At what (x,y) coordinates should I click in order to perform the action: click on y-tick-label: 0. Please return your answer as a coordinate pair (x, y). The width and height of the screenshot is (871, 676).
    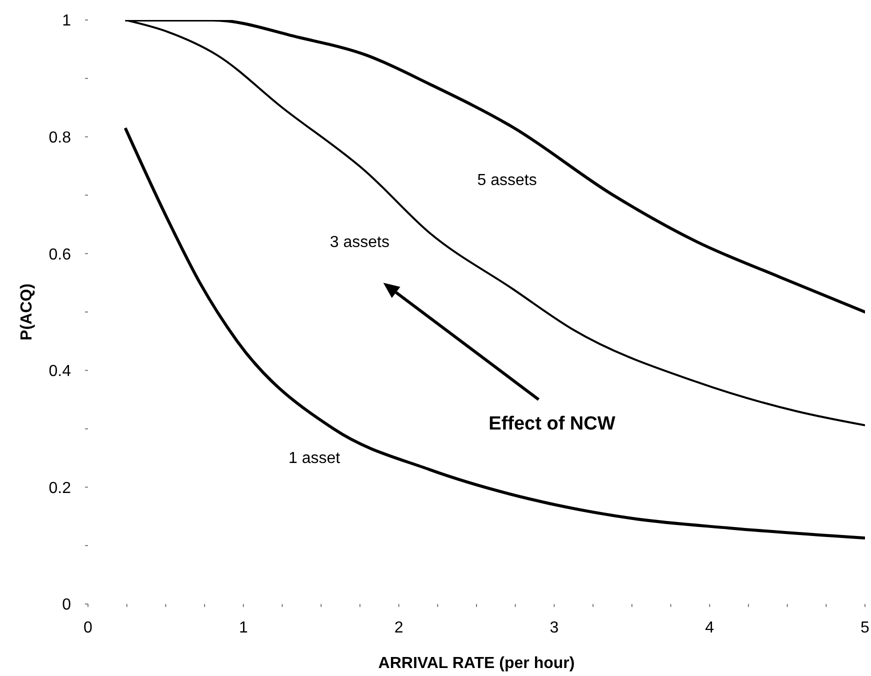
    Looking at the image, I should click on (67, 605).